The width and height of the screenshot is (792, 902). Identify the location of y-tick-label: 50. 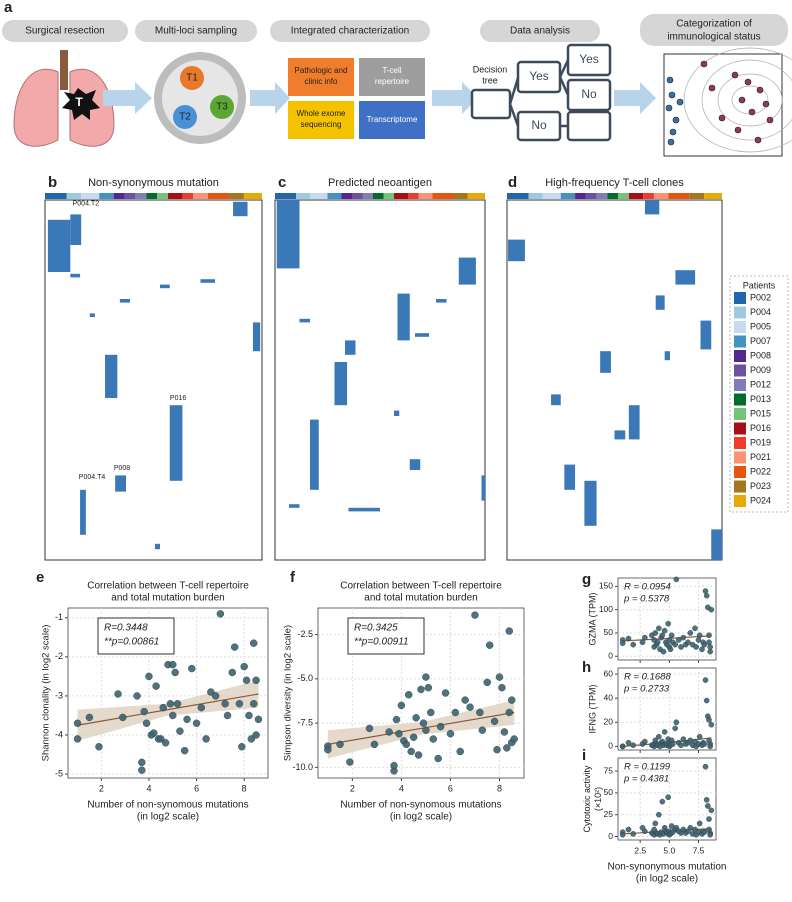
(609, 632).